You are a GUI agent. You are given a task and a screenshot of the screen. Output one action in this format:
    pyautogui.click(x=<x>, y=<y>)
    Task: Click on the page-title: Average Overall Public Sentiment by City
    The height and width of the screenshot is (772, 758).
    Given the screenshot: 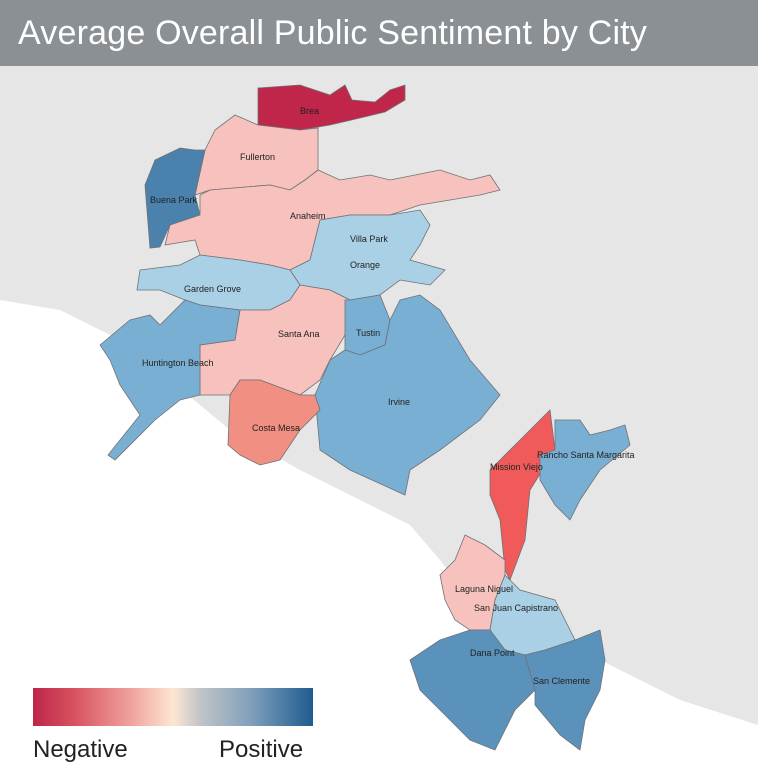 What is the action you would take?
    pyautogui.click(x=379, y=33)
    